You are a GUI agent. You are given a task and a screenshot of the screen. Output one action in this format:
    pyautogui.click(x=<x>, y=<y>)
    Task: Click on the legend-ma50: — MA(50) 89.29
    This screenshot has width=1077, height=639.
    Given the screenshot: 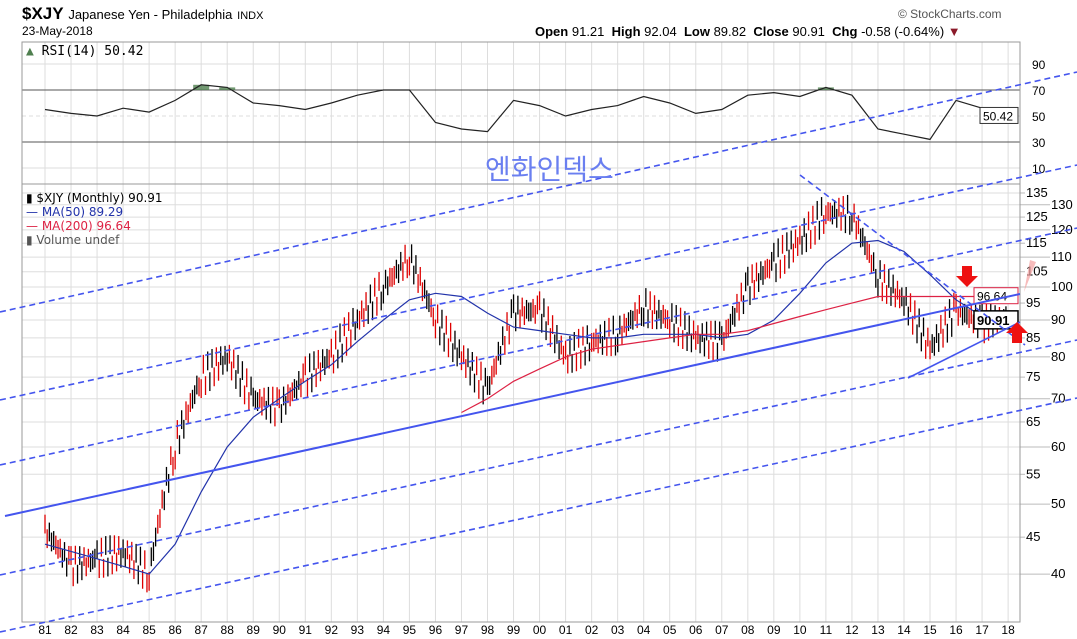 What is the action you would take?
    pyautogui.click(x=75, y=212)
    